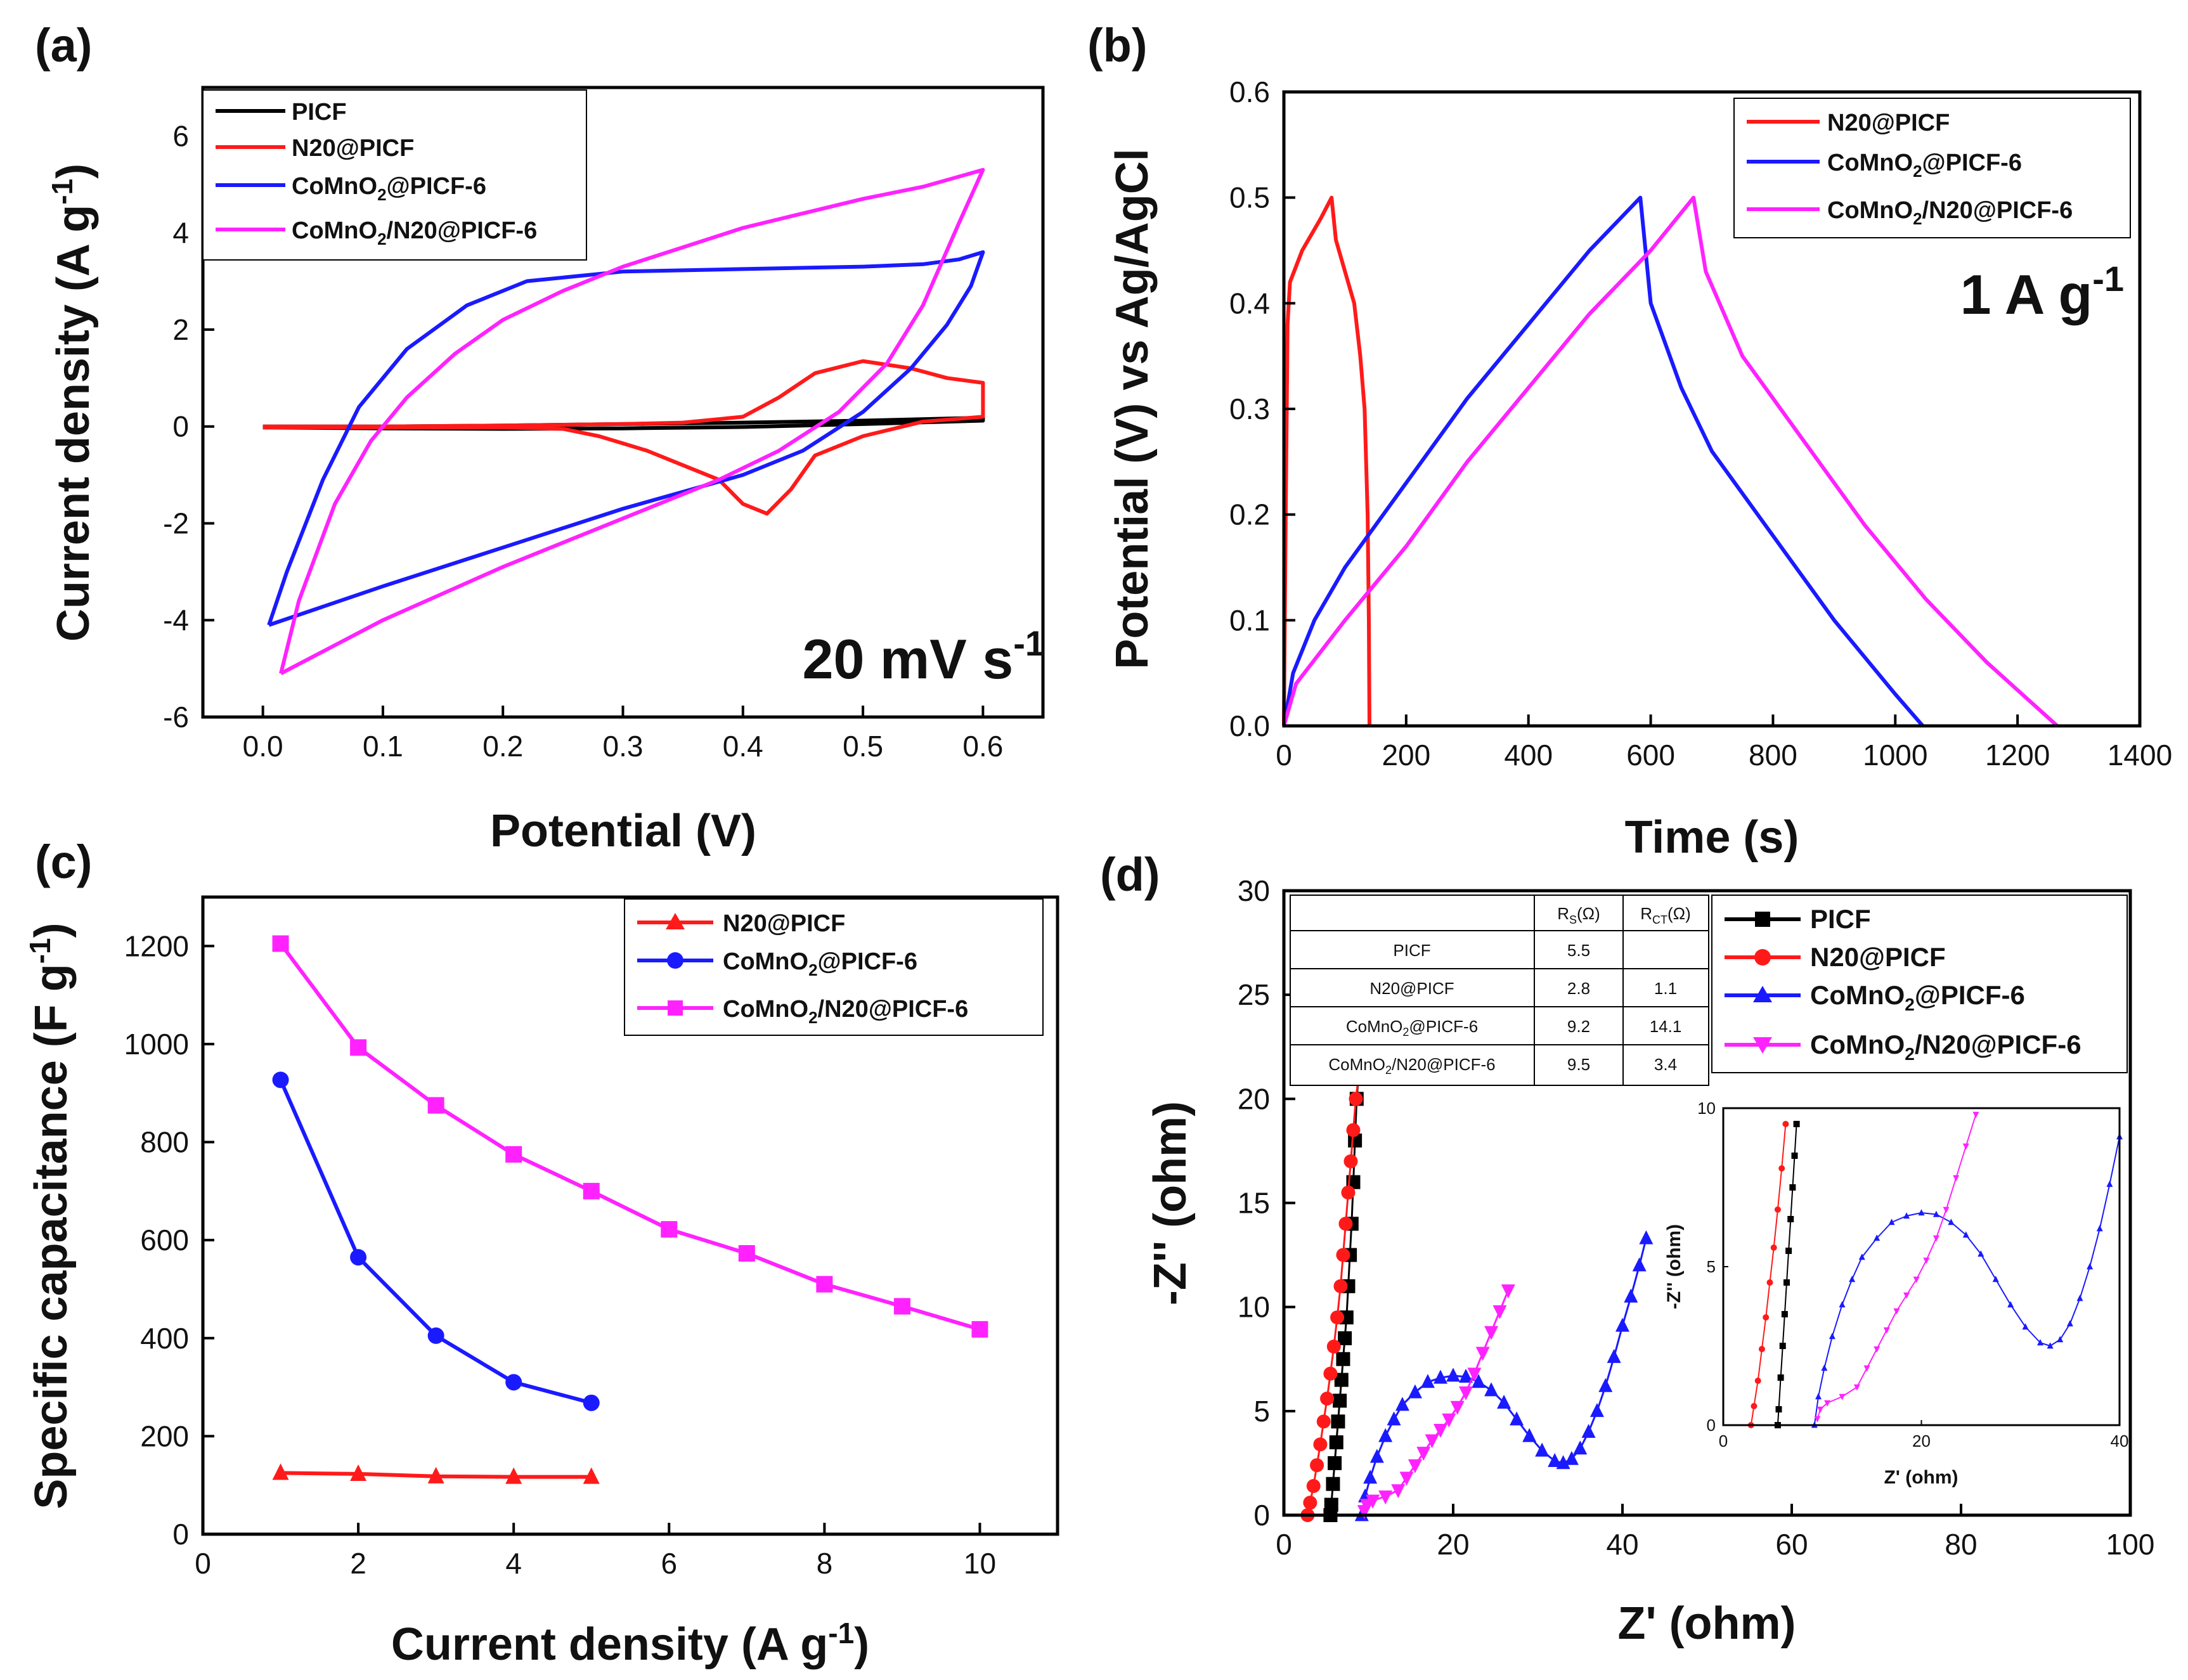  What do you see at coordinates (63, 862) in the screenshot?
I see `panel-label-c: (c)` at bounding box center [63, 862].